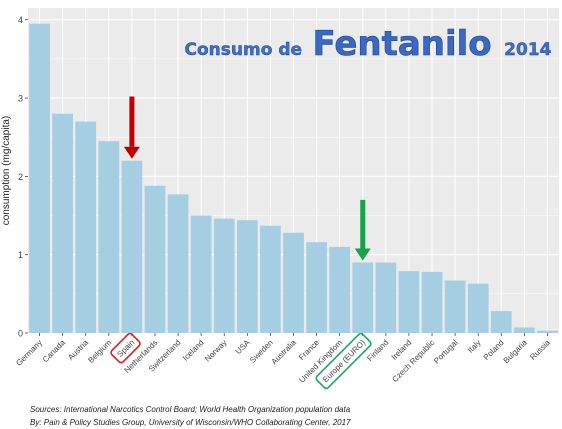 The image size is (562, 429). Describe the element at coordinates (178, 263) in the screenshot. I see `bar-switzerland` at that location.